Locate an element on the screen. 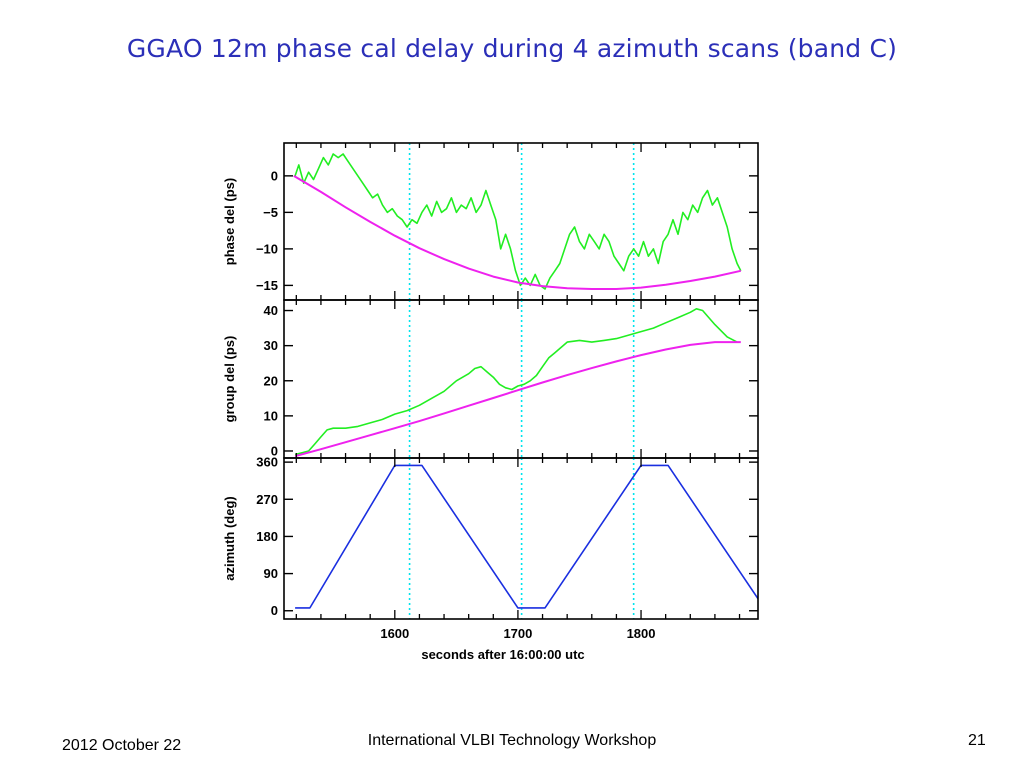 Image resolution: width=1024 pixels, height=768 pixels. ylabel-panel-2: group del (ps) is located at coordinates (229, 379).